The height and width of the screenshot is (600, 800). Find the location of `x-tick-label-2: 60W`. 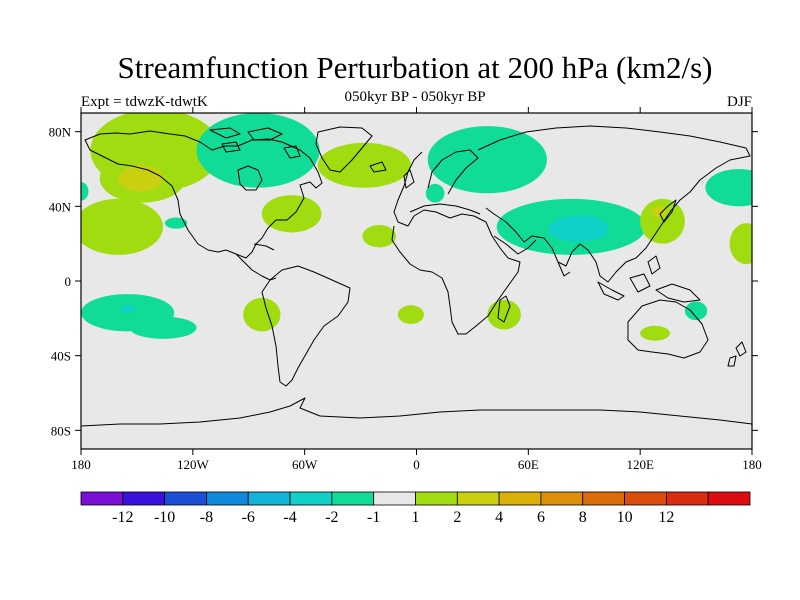

x-tick-label-2: 60W is located at coordinates (305, 464).